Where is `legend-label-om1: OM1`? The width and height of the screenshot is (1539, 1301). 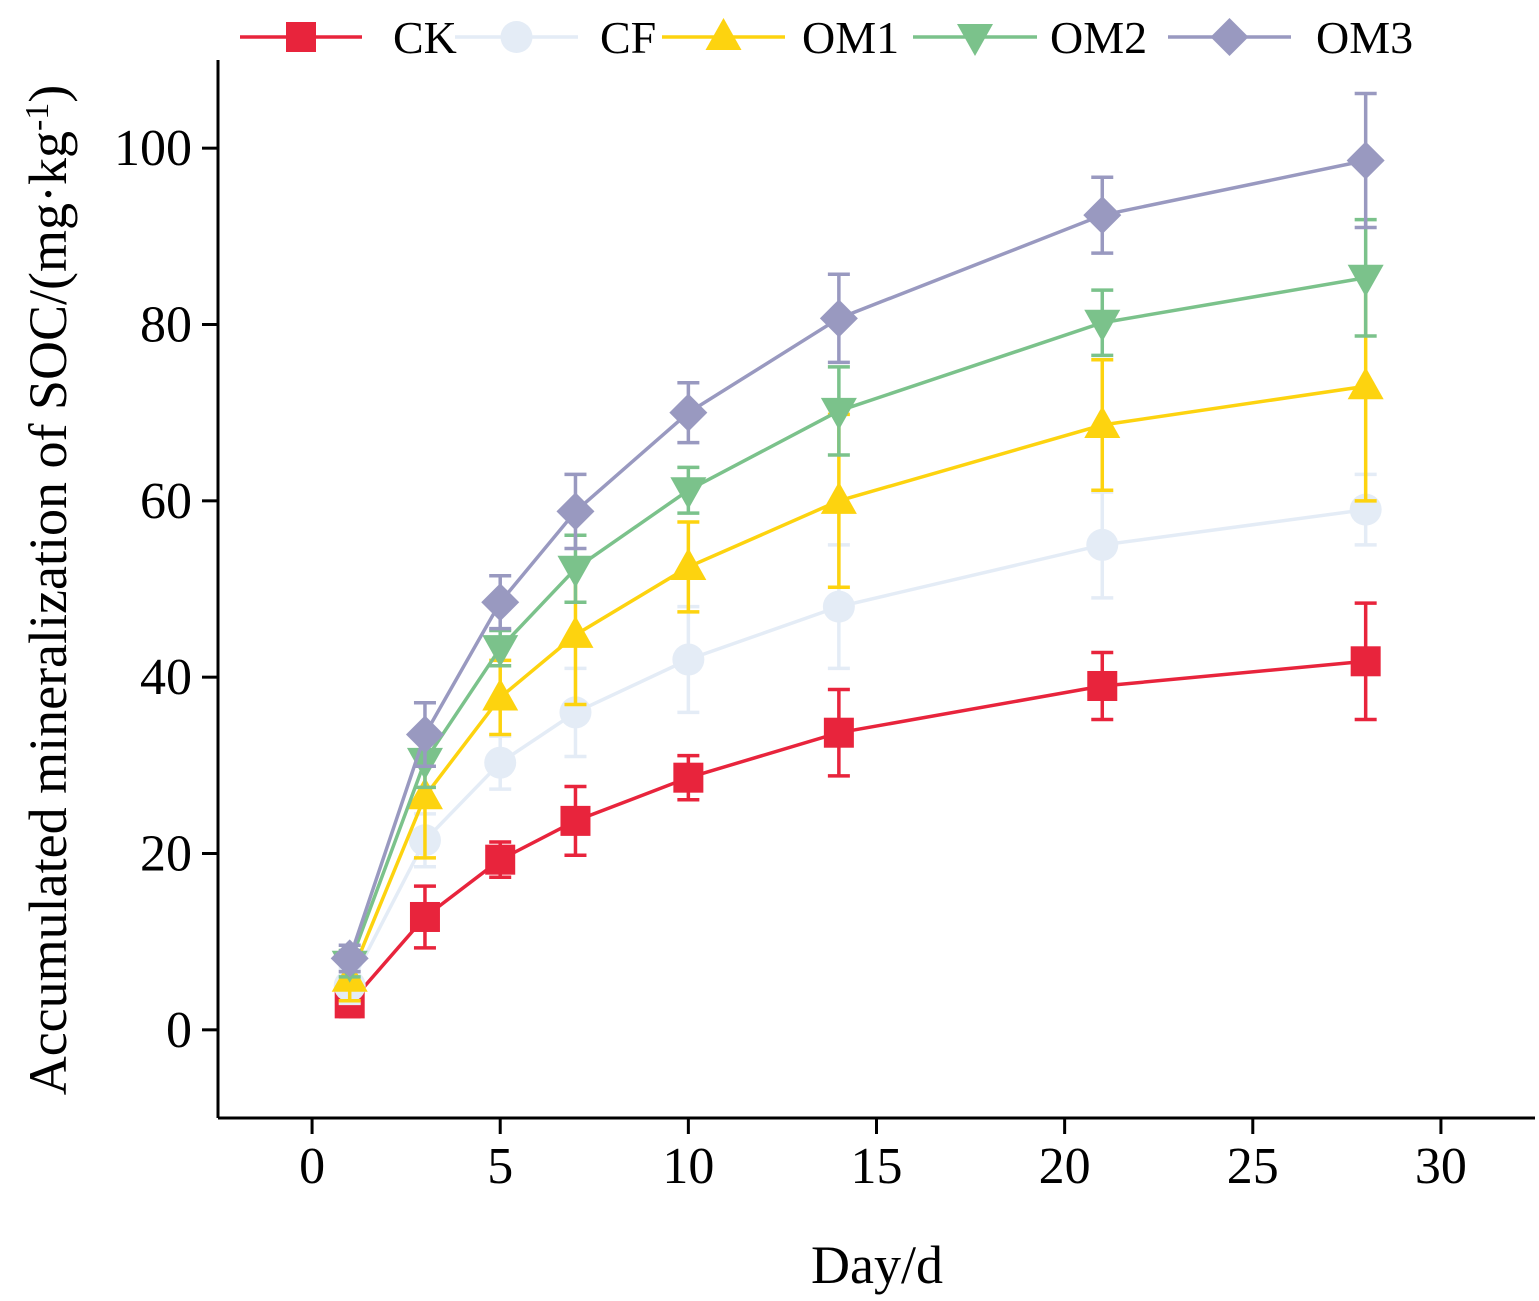 legend-label-om1: OM1 is located at coordinates (850, 37).